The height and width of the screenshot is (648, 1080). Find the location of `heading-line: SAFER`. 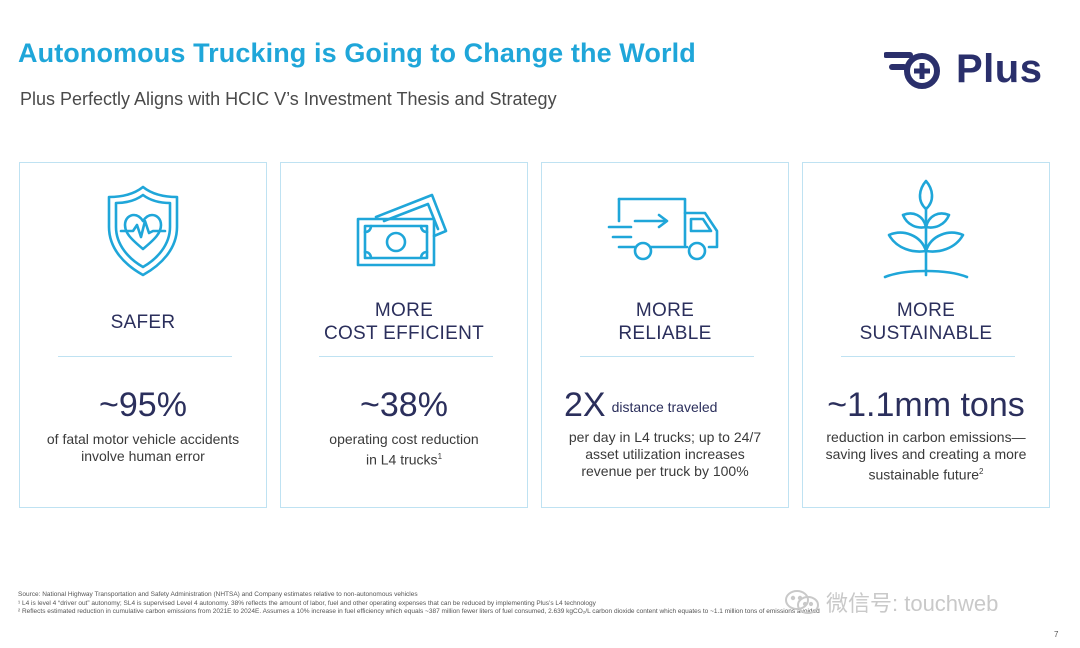

heading-line: SAFER is located at coordinates (143, 322).